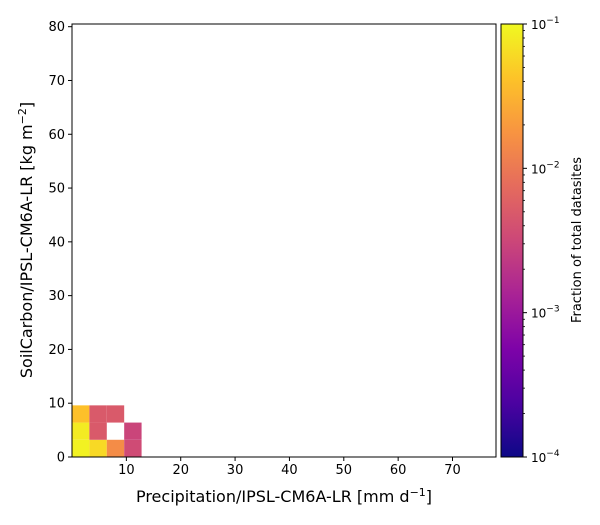 This screenshot has height=525, width=600. I want to click on x-tick-label: 60, so click(398, 470).